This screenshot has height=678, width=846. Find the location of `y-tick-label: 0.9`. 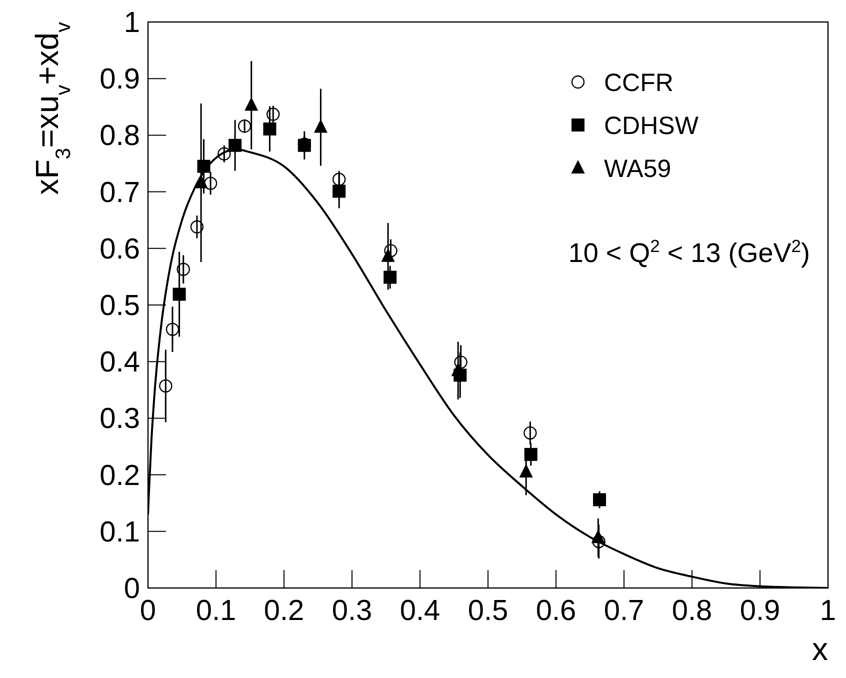

y-tick-label: 0.9 is located at coordinates (120, 80).